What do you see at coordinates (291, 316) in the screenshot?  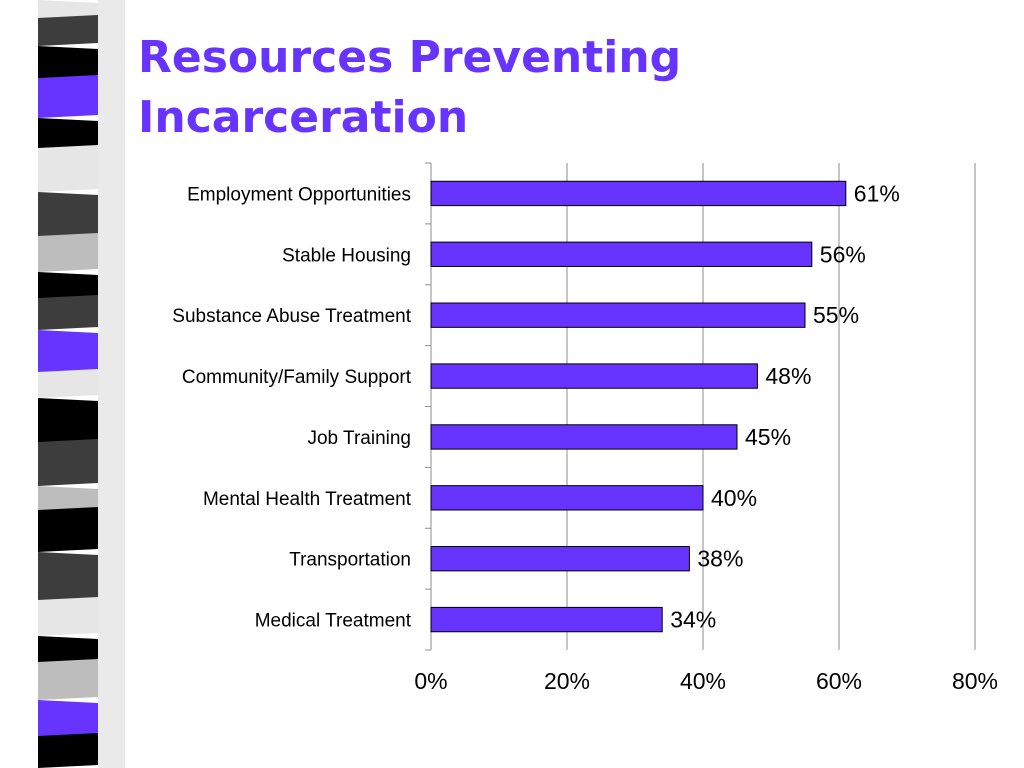 I see `category-label: Substance Abuse Treatment` at bounding box center [291, 316].